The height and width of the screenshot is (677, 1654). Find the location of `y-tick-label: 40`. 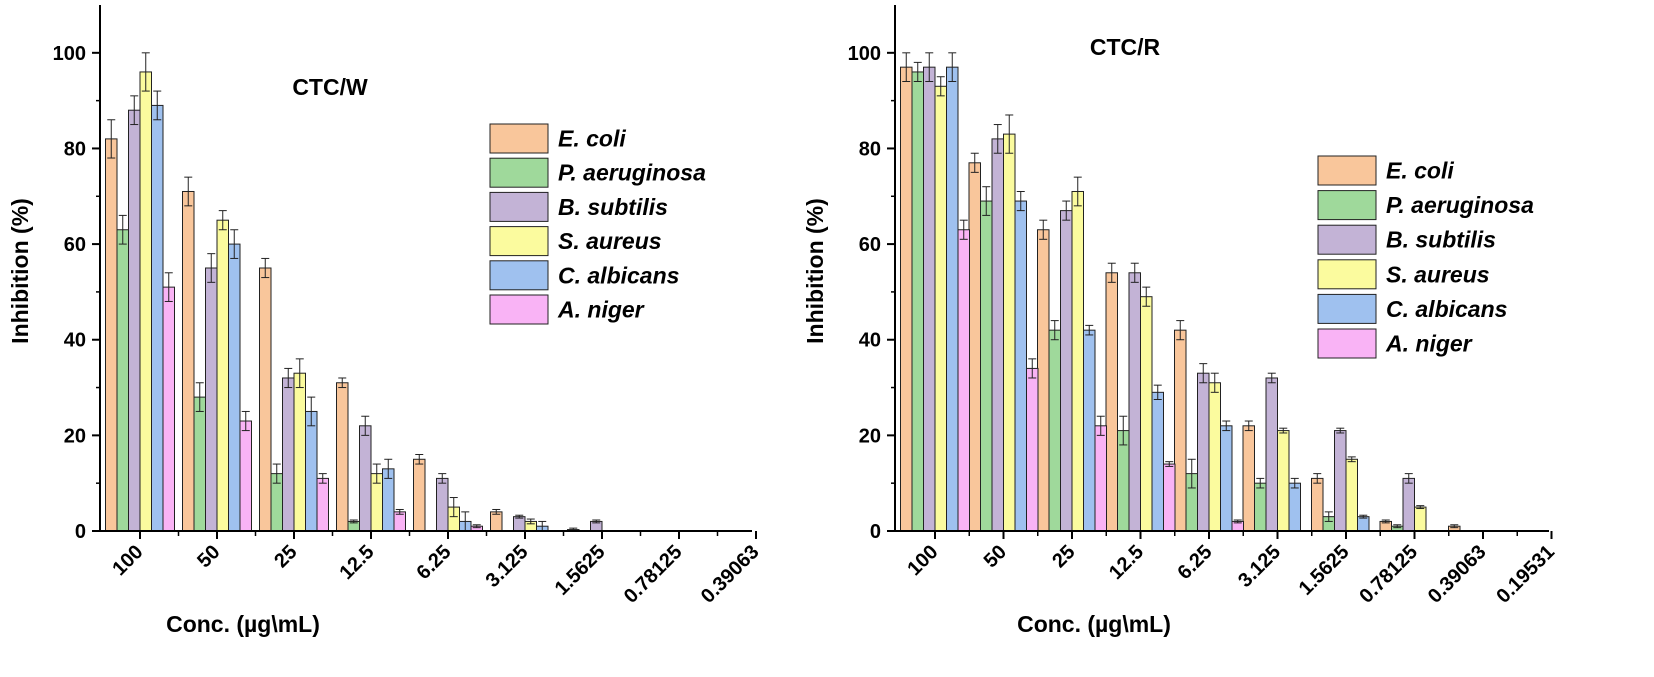

y-tick-label: 40 is located at coordinates (75, 341).